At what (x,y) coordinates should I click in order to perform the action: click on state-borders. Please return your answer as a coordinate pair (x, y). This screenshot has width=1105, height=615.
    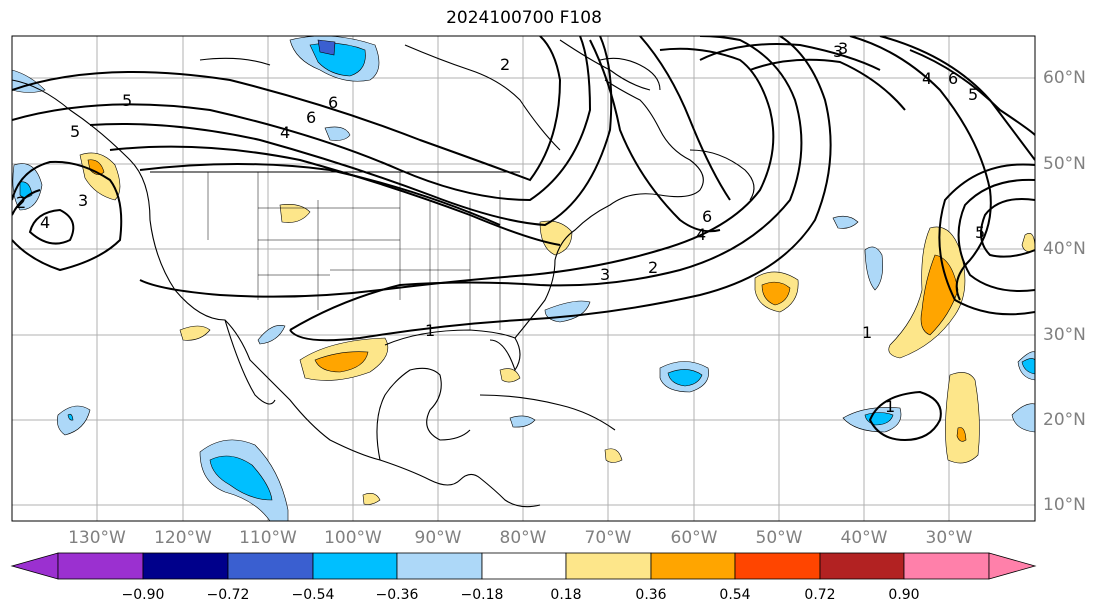
    Looking at the image, I should click on (354, 251).